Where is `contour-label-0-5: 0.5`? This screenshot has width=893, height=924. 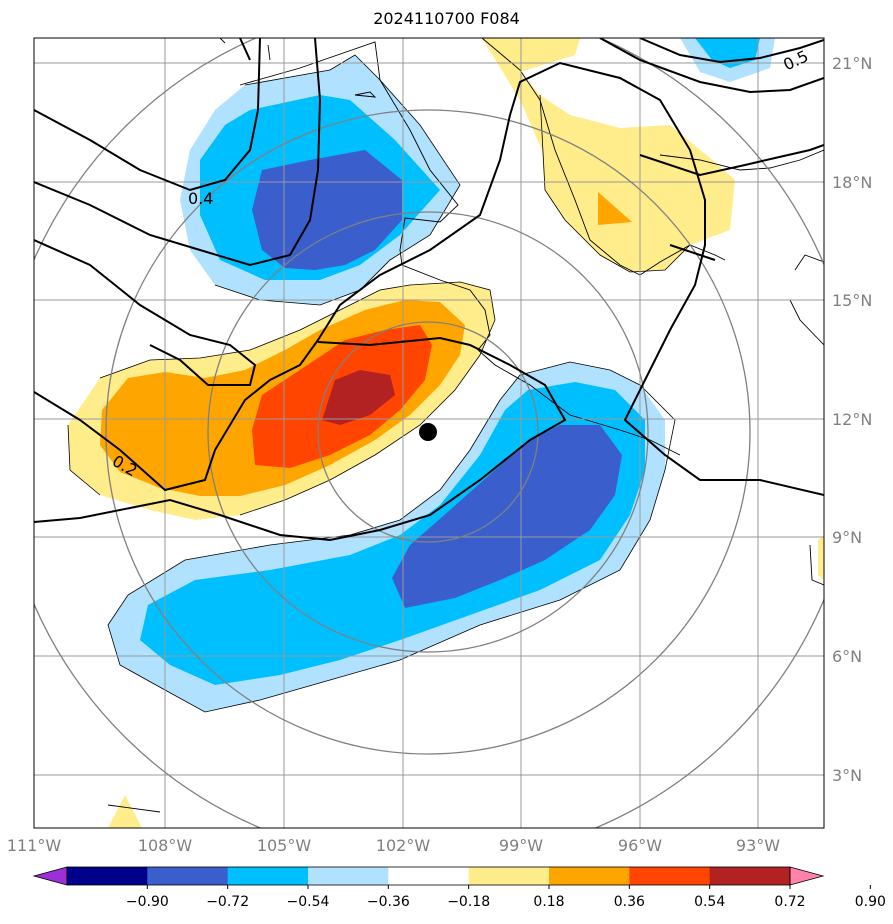 contour-label-0-5: 0.5 is located at coordinates (795, 60).